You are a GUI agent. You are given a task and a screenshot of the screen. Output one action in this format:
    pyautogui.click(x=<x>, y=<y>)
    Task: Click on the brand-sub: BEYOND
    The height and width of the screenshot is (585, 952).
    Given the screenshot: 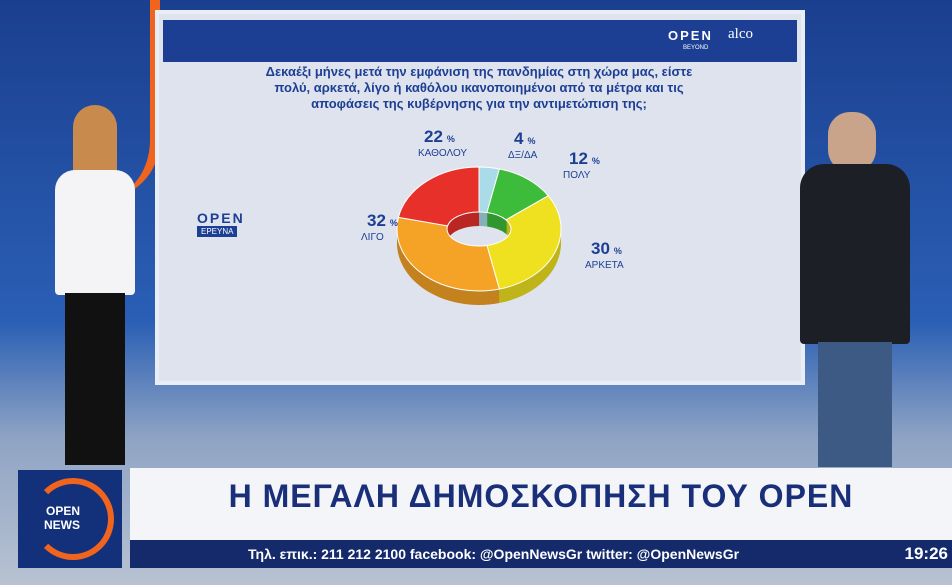 What is the action you would take?
    pyautogui.click(x=696, y=48)
    